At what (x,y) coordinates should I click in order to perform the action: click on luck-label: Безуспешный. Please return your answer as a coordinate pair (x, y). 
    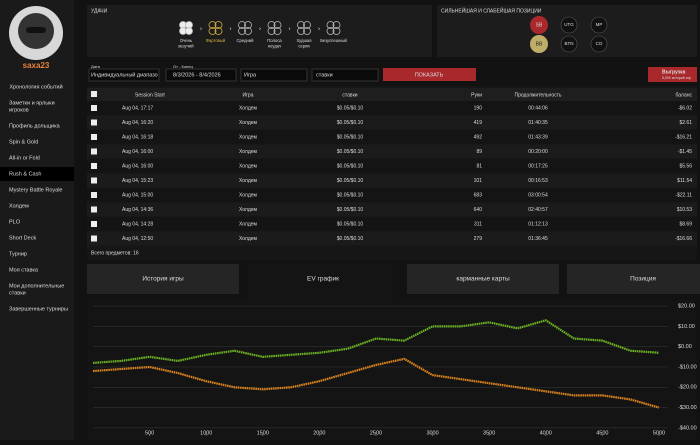
    Looking at the image, I should click on (333, 40).